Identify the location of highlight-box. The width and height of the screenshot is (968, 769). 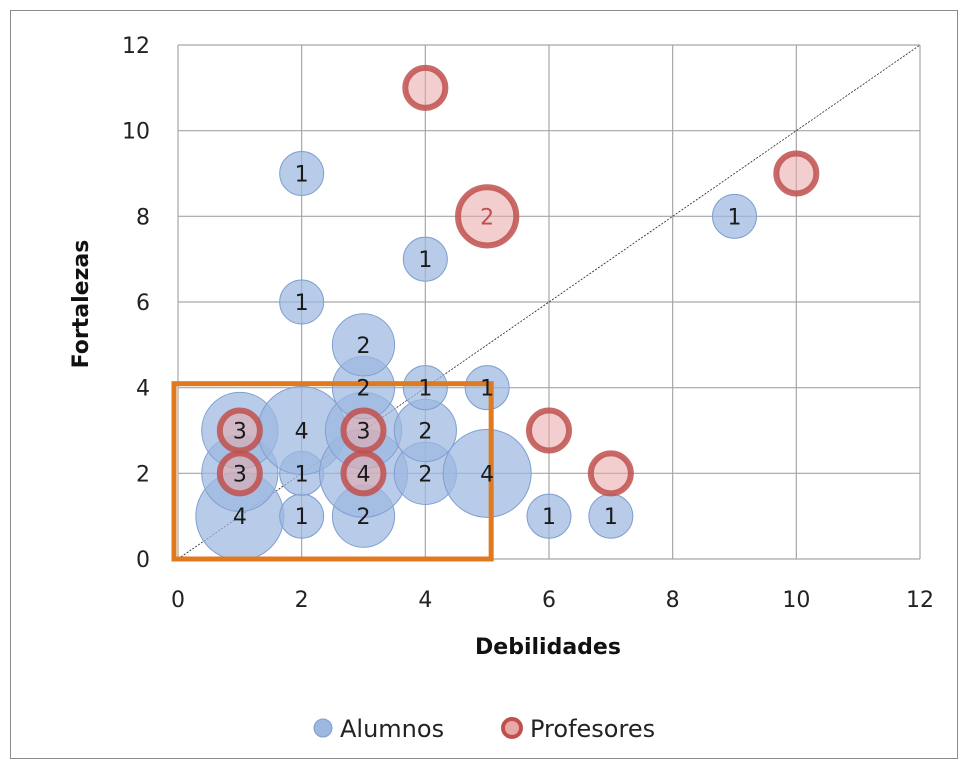
(332, 471).